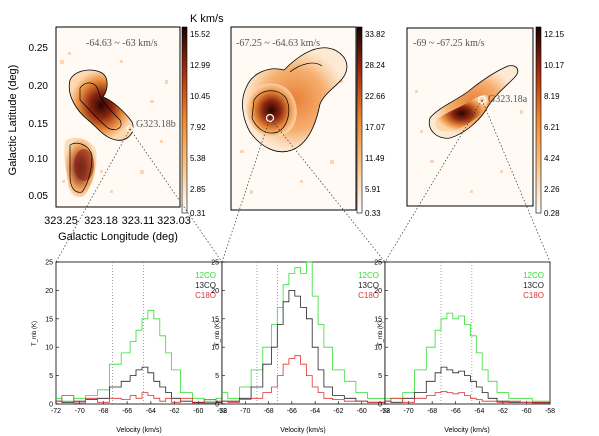 The width and height of the screenshot is (599, 436). I want to click on colorbar-2-tick: 22.66, so click(375, 96).